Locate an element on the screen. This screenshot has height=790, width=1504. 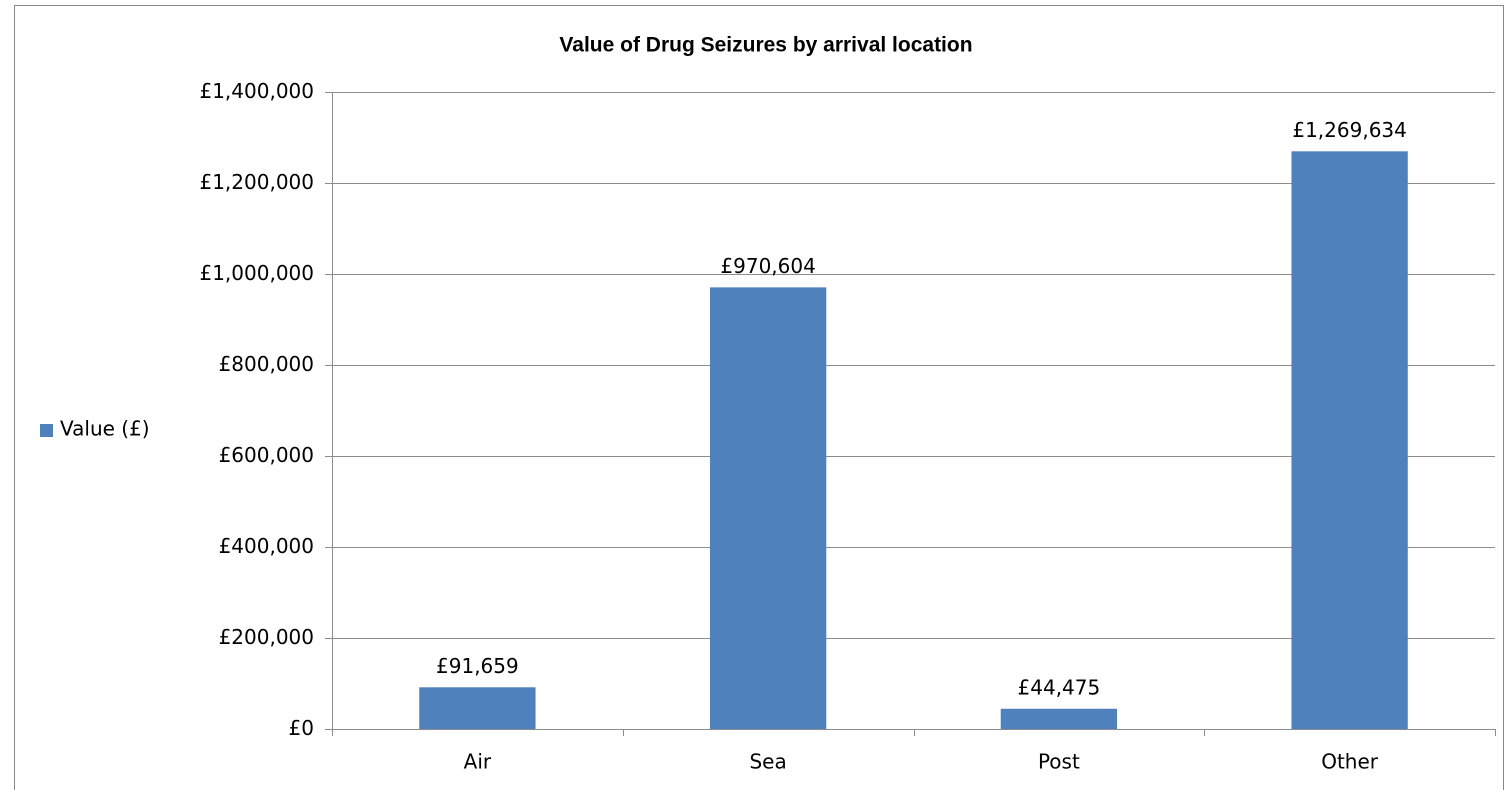
data-label: £1,269,634 is located at coordinates (1349, 130).